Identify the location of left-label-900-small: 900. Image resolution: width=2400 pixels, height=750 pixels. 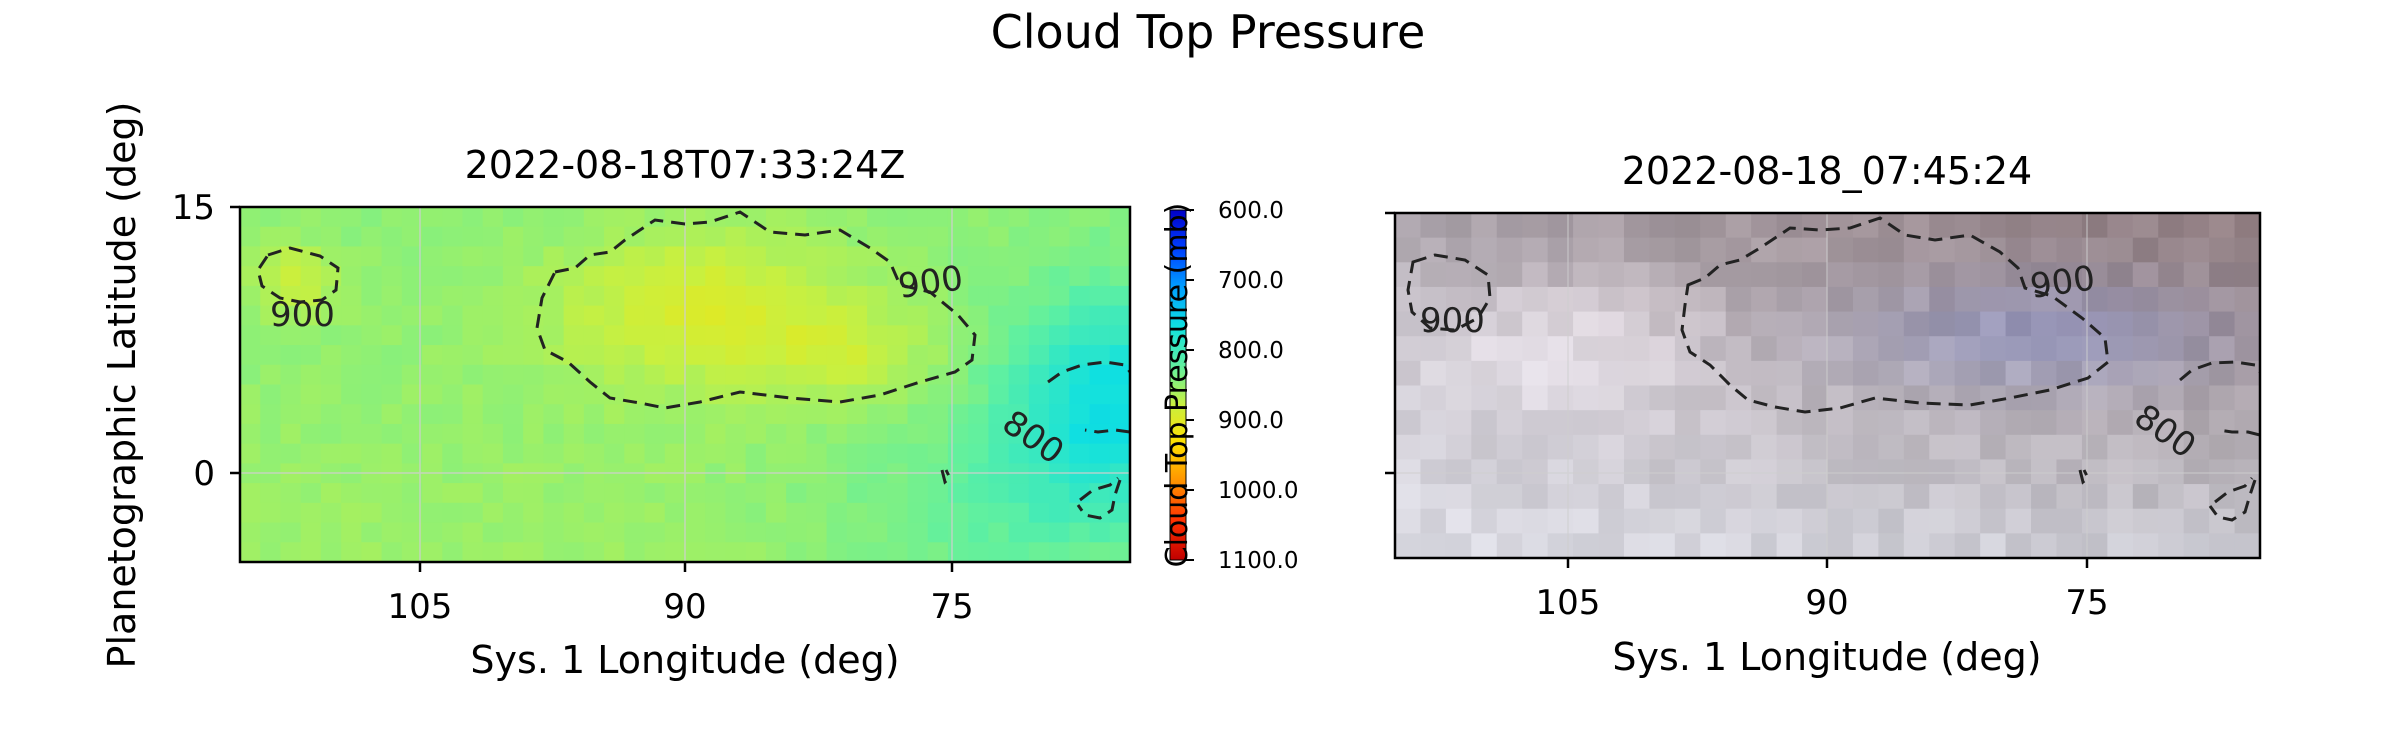
(302, 315).